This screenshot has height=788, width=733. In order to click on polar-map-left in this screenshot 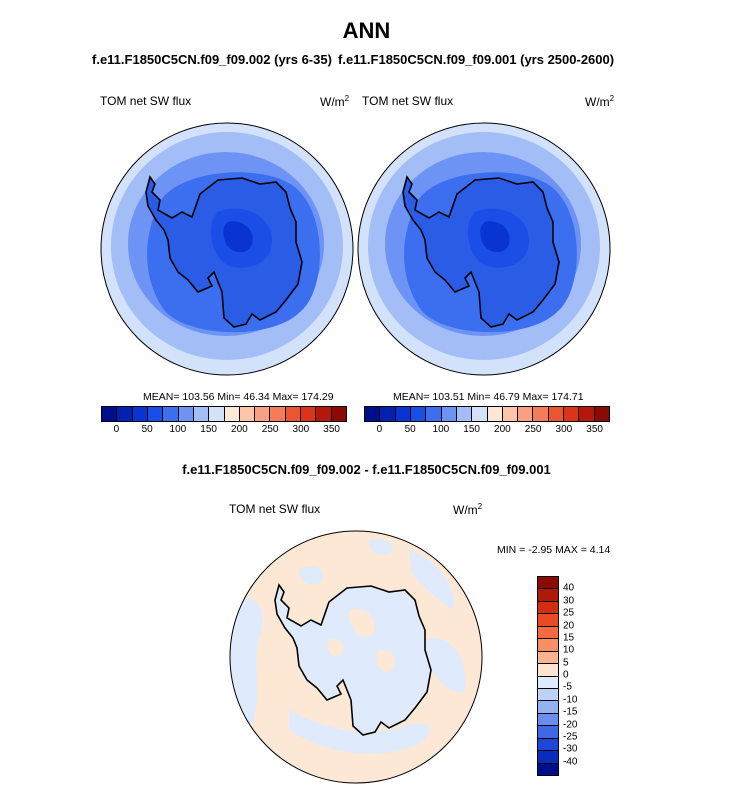, I will do `click(227, 249)`.